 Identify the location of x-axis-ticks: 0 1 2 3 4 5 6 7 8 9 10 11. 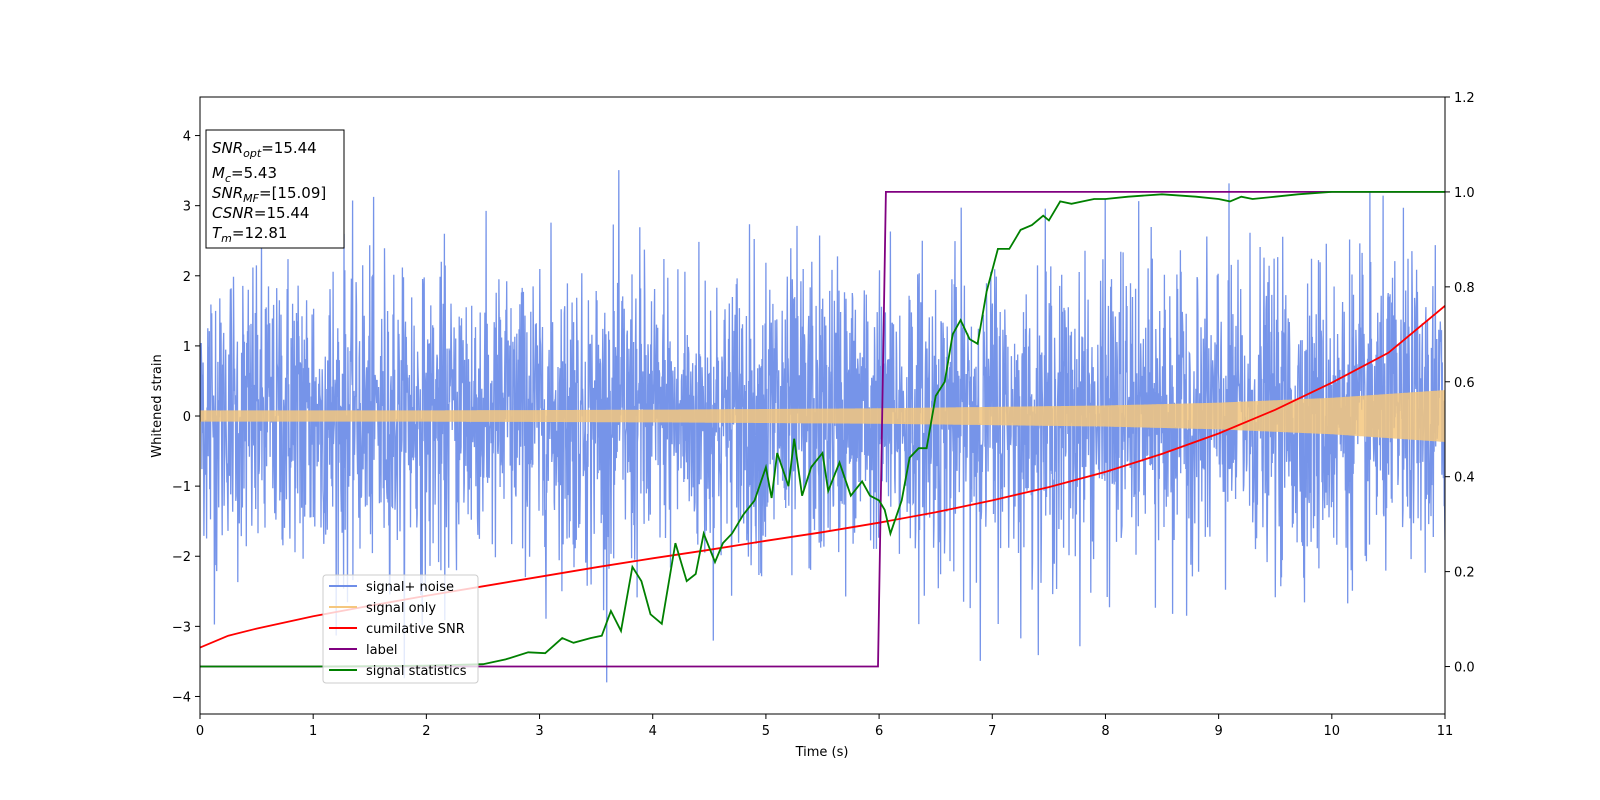
(824, 726).